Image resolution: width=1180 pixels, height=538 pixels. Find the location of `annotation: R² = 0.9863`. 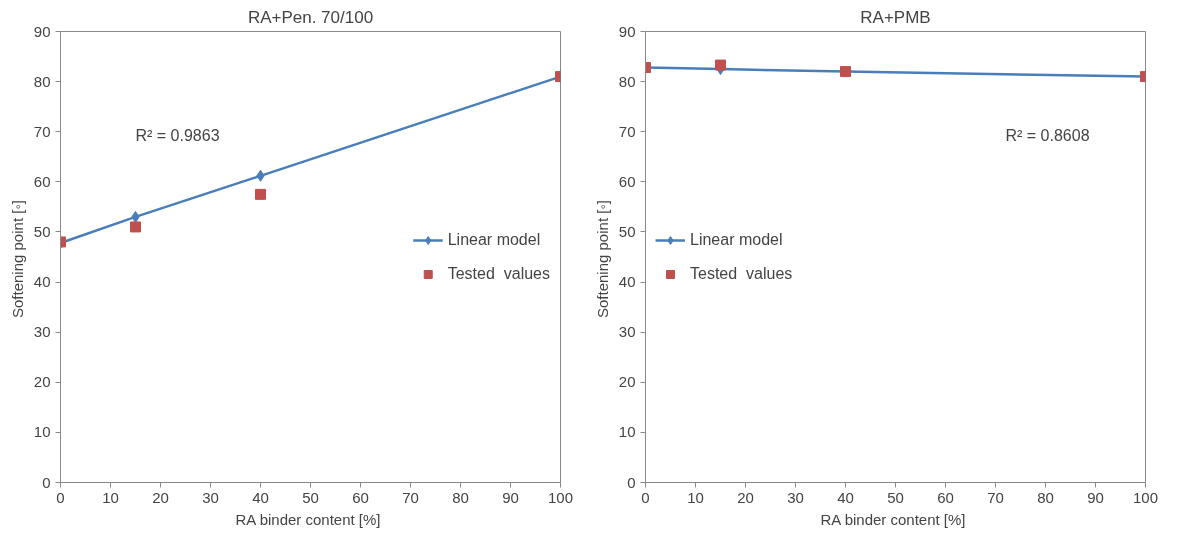

annotation: R² = 0.9863 is located at coordinates (177, 136).